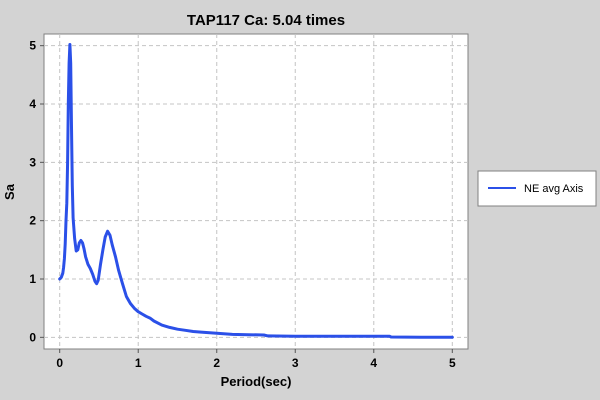  What do you see at coordinates (32, 46) in the screenshot?
I see `y-tick-label: 5` at bounding box center [32, 46].